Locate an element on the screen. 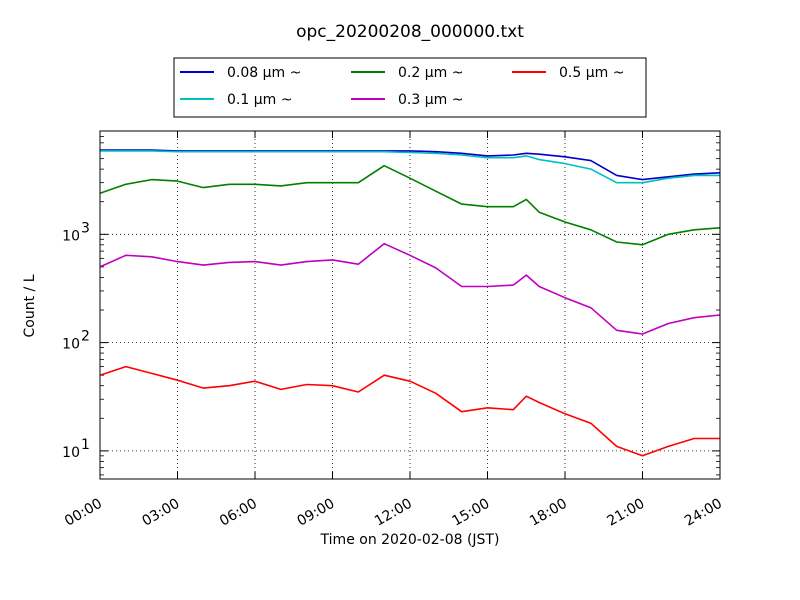  x-tick-label: 12:00 is located at coordinates (393, 513).